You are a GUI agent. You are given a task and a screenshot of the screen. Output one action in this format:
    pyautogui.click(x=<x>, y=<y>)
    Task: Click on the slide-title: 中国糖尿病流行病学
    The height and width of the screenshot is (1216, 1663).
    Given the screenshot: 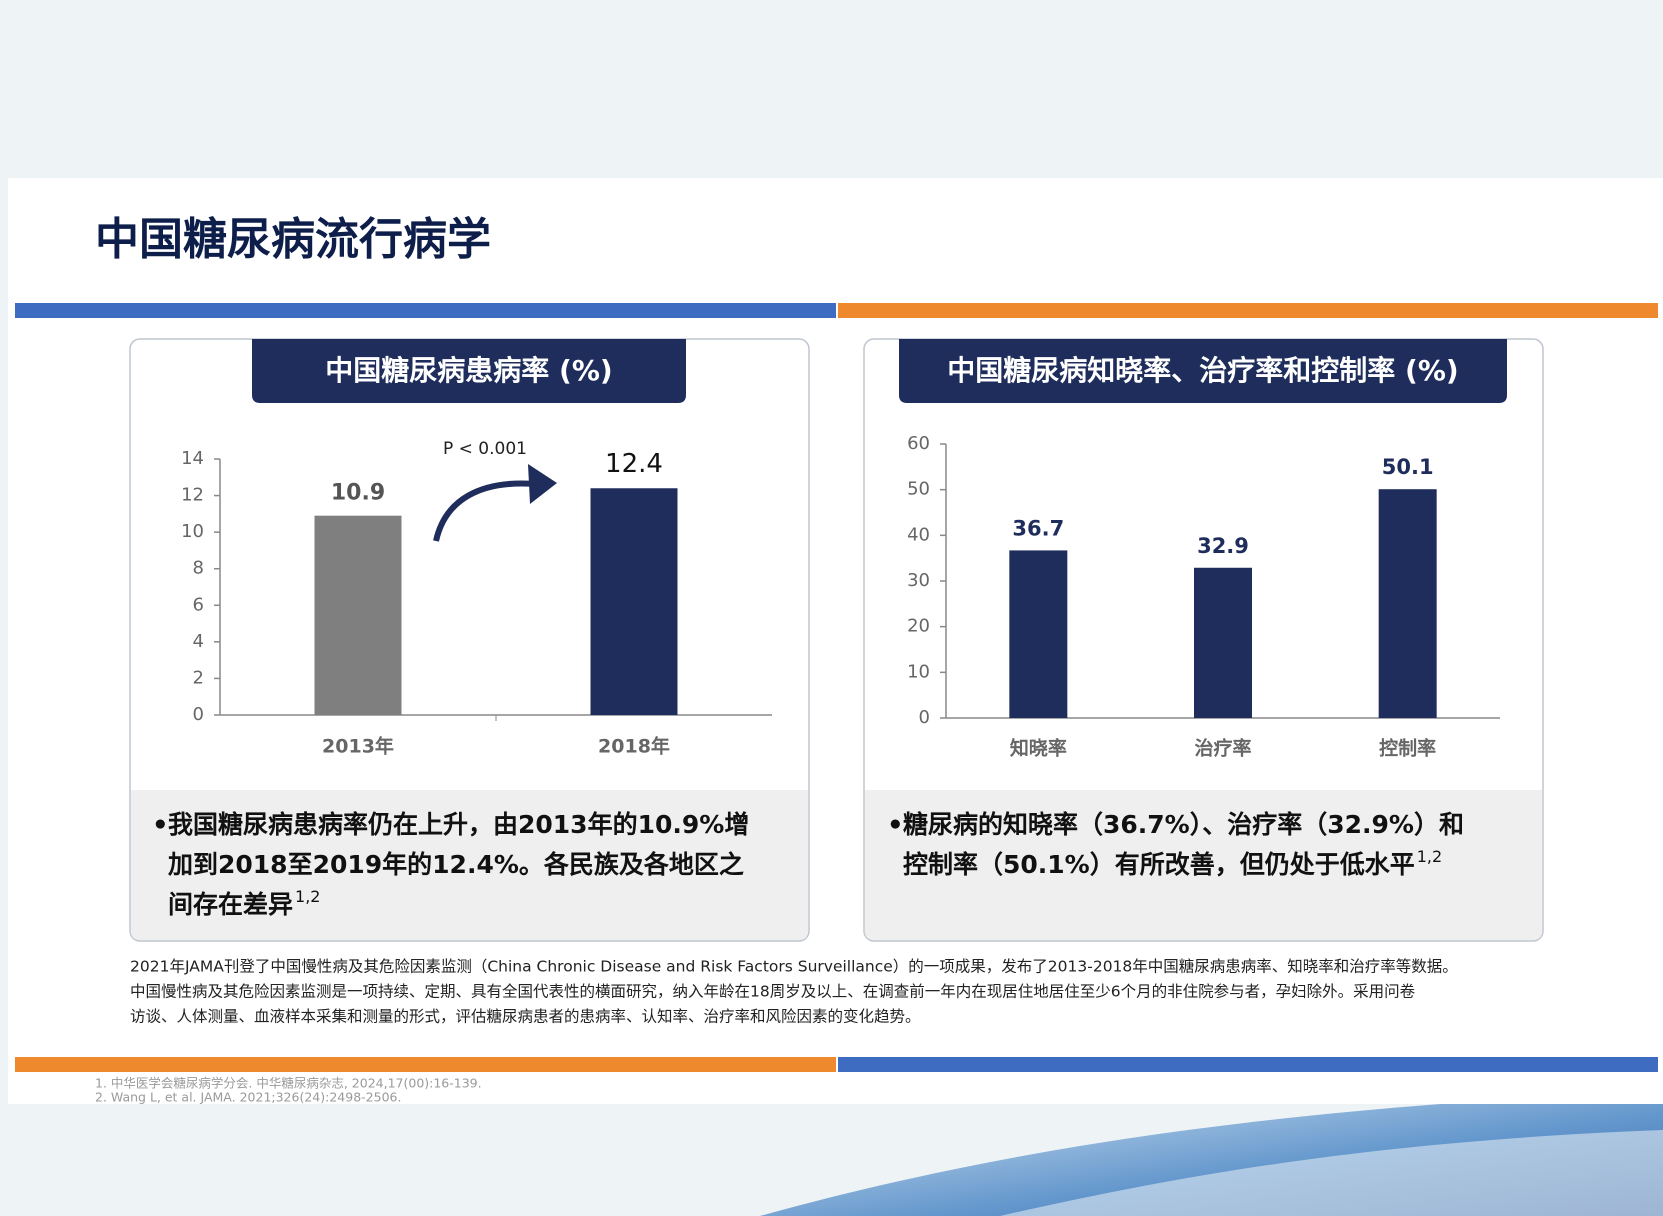 What is the action you would take?
    pyautogui.click(x=293, y=239)
    